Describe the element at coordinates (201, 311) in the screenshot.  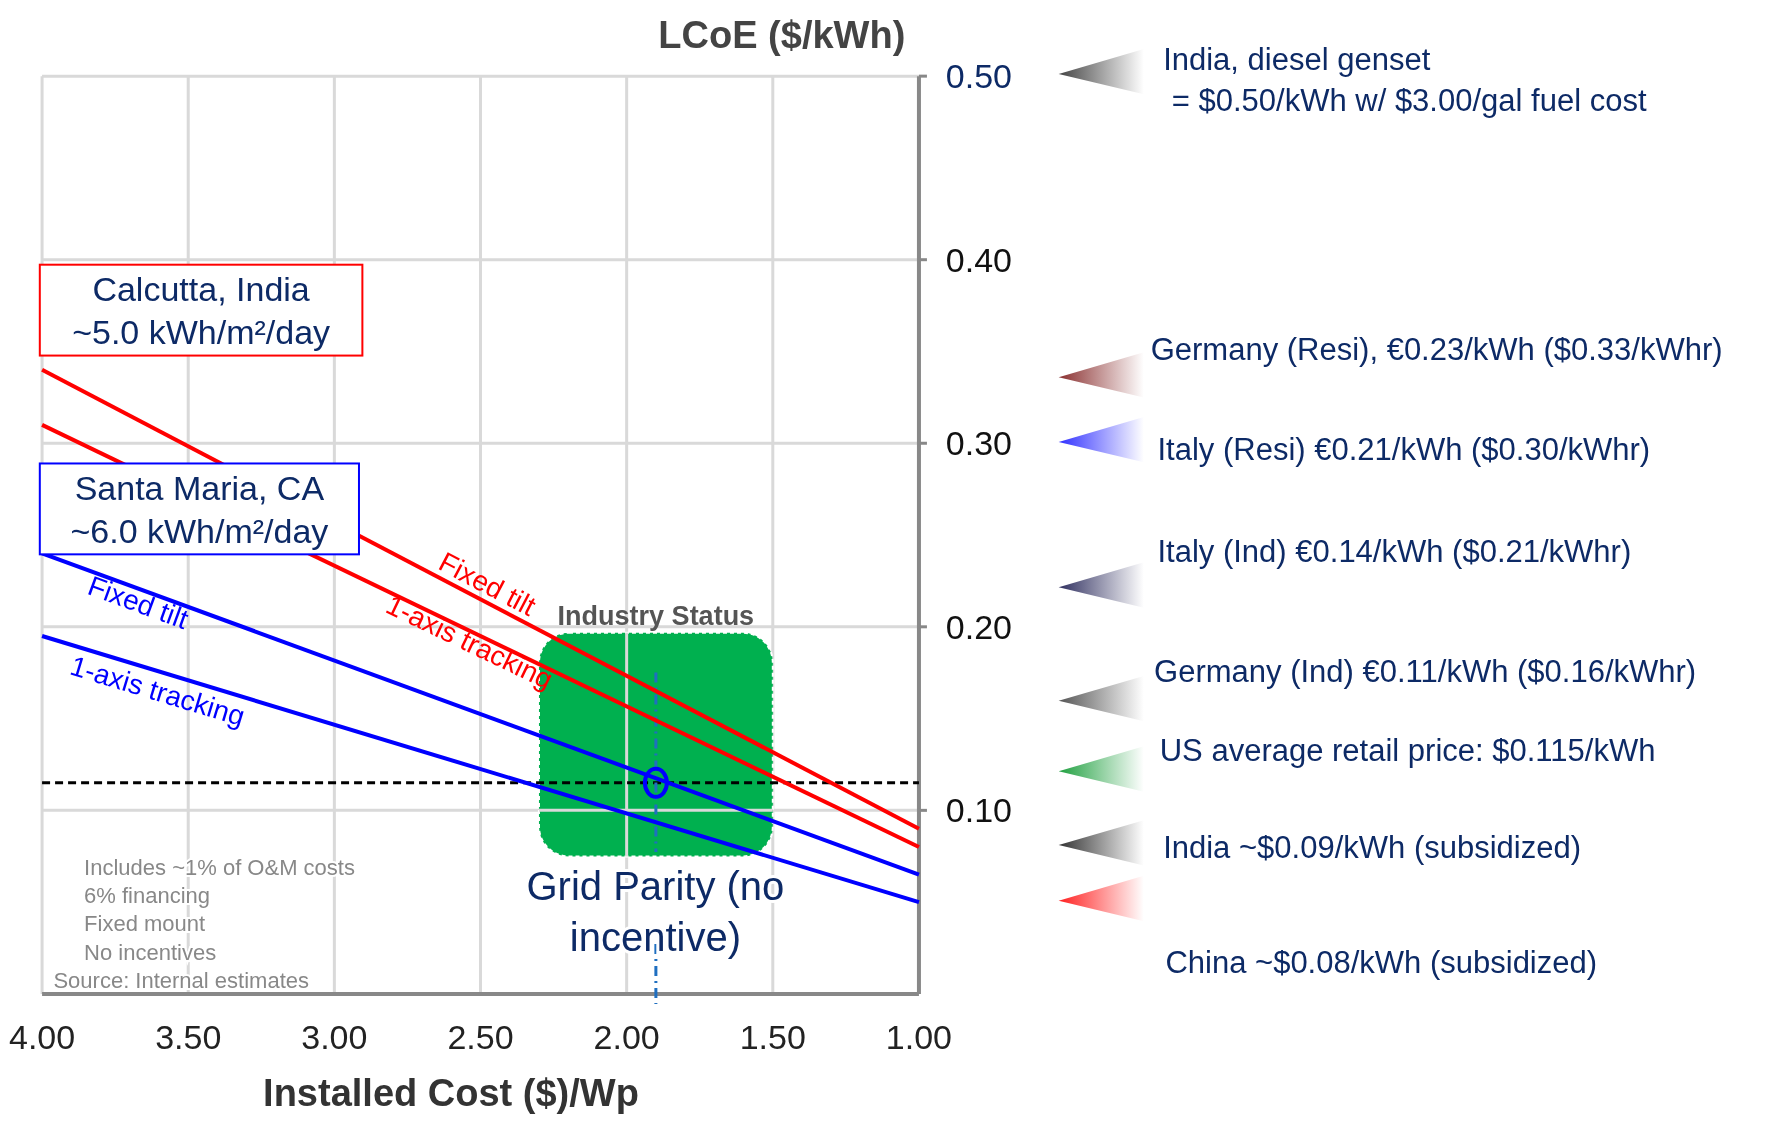
I see `annotation: Calcutta, India ~5.0 kWh/m²/day` at that location.